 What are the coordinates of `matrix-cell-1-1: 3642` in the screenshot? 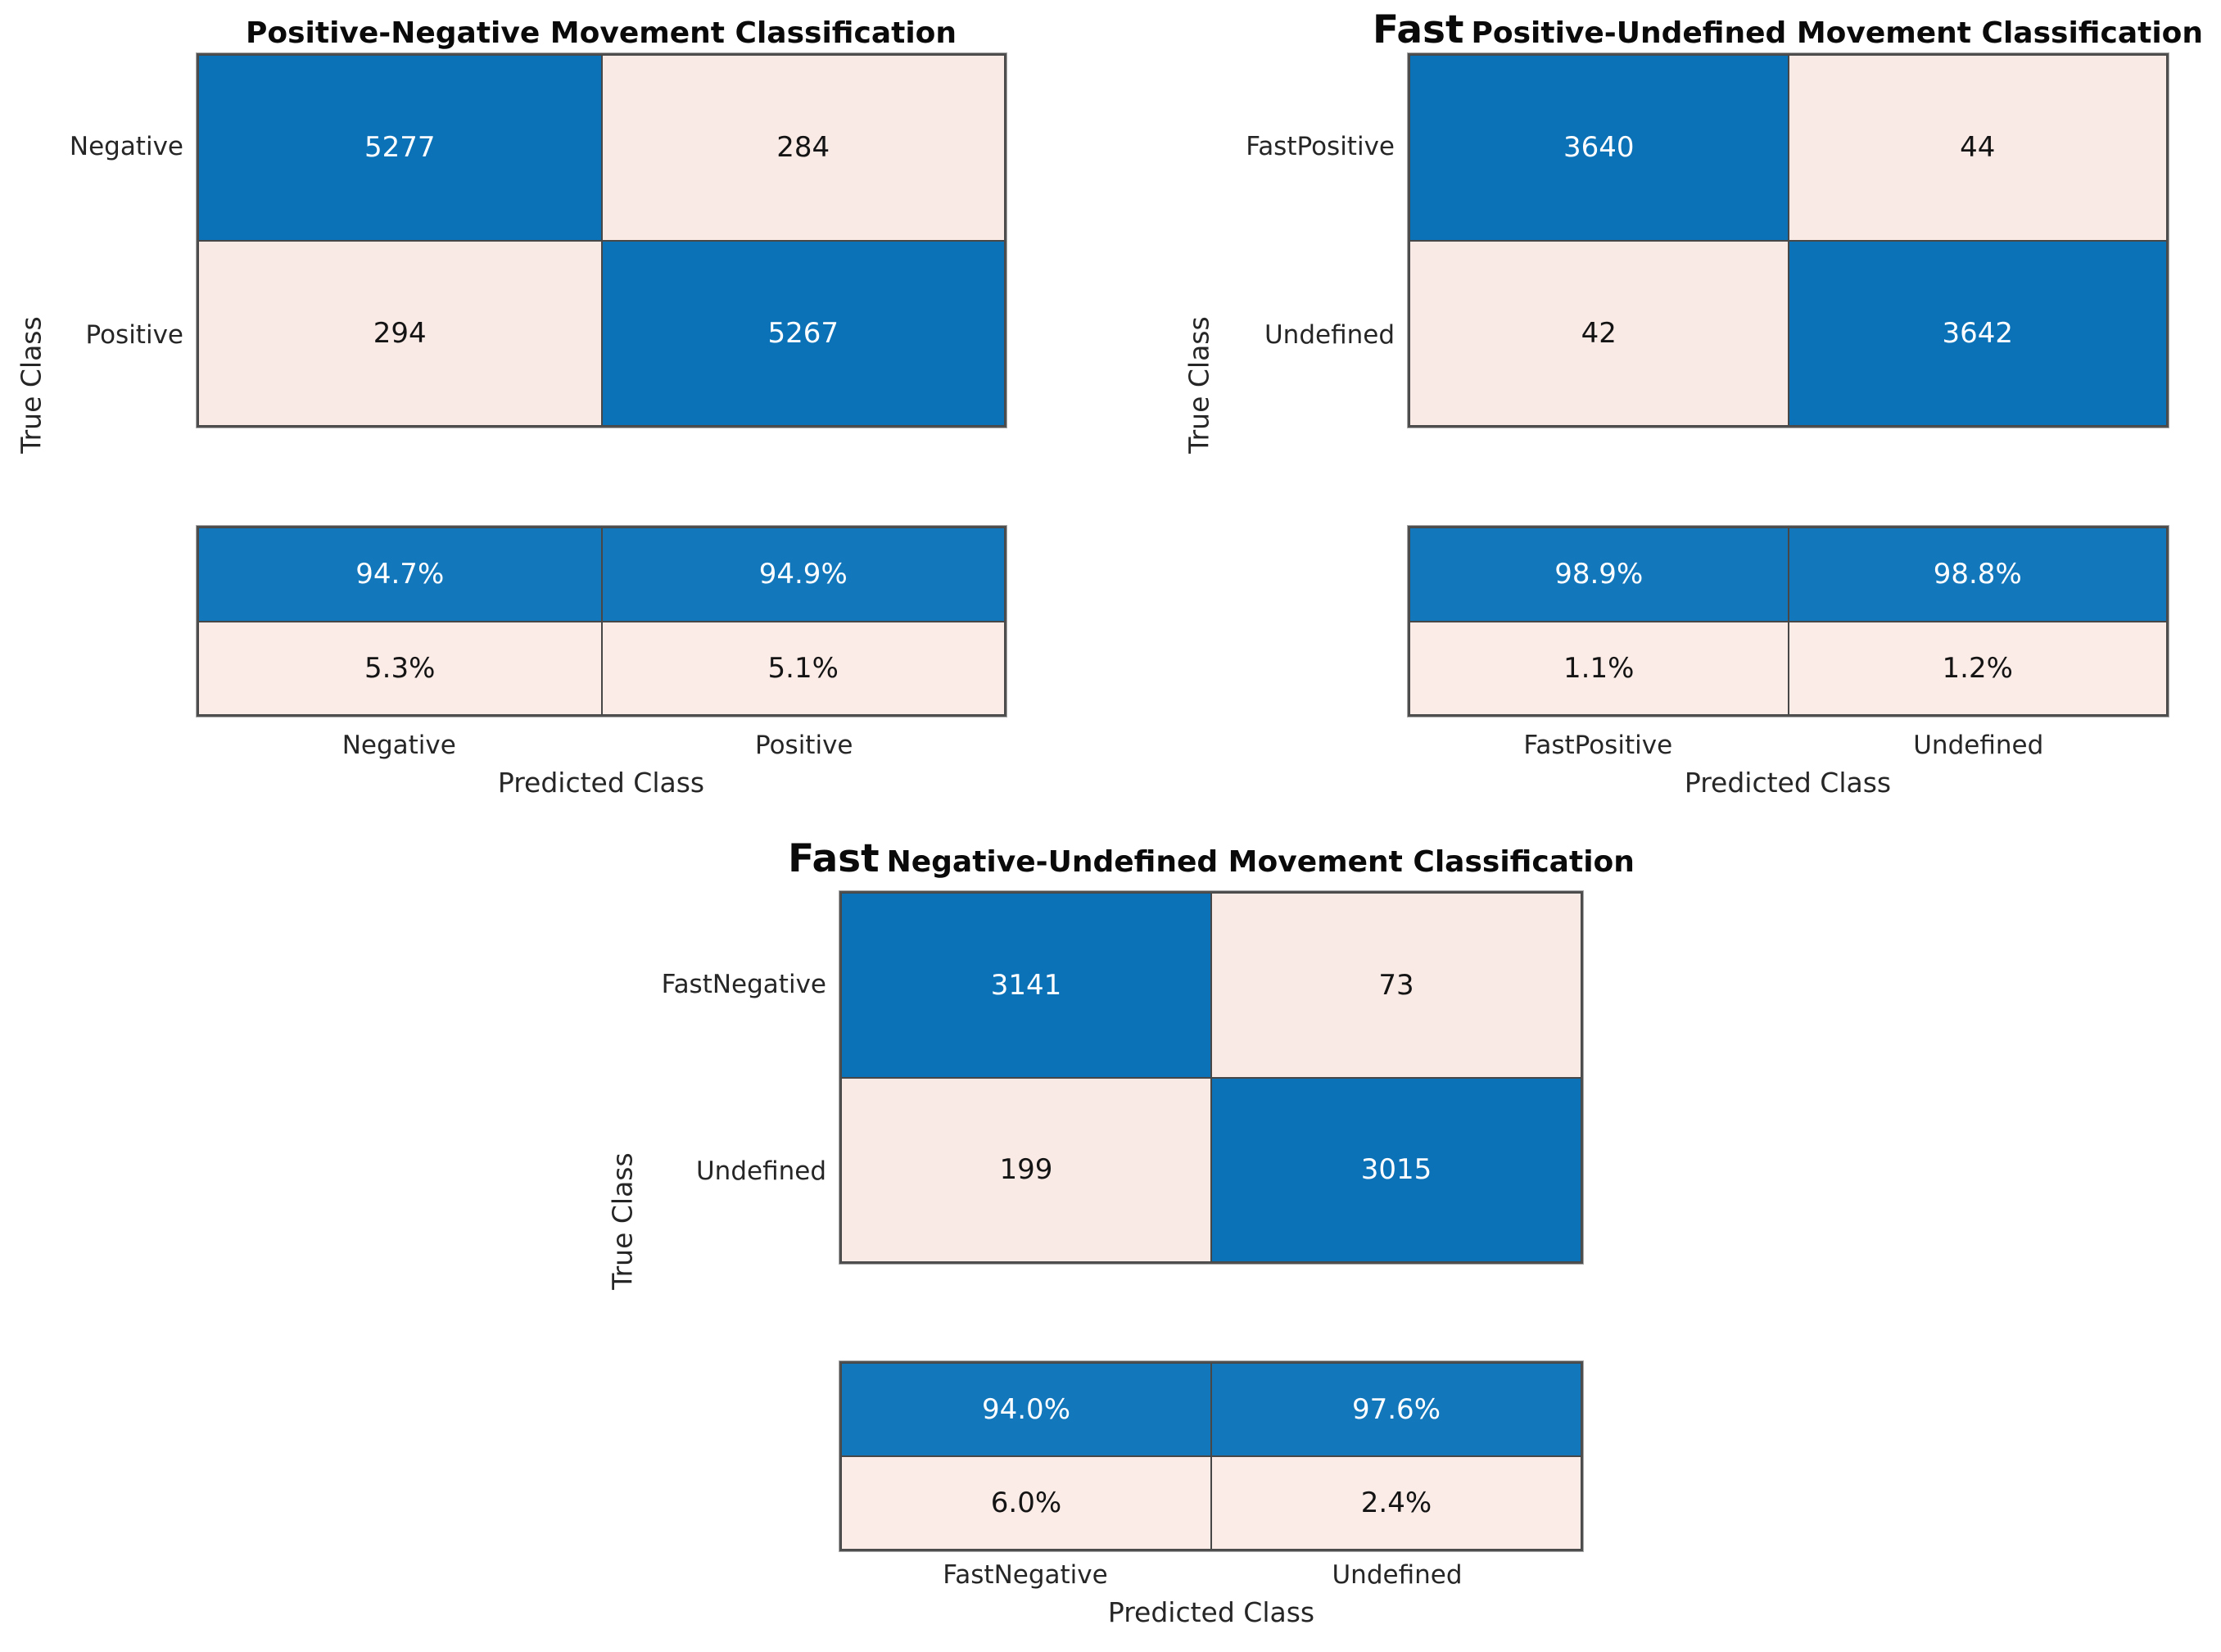 It's located at (1977, 333).